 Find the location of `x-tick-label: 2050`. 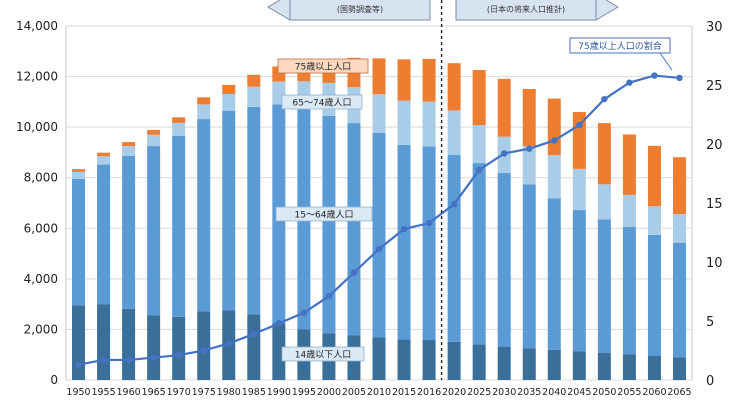

x-tick-label: 2050 is located at coordinates (604, 392).